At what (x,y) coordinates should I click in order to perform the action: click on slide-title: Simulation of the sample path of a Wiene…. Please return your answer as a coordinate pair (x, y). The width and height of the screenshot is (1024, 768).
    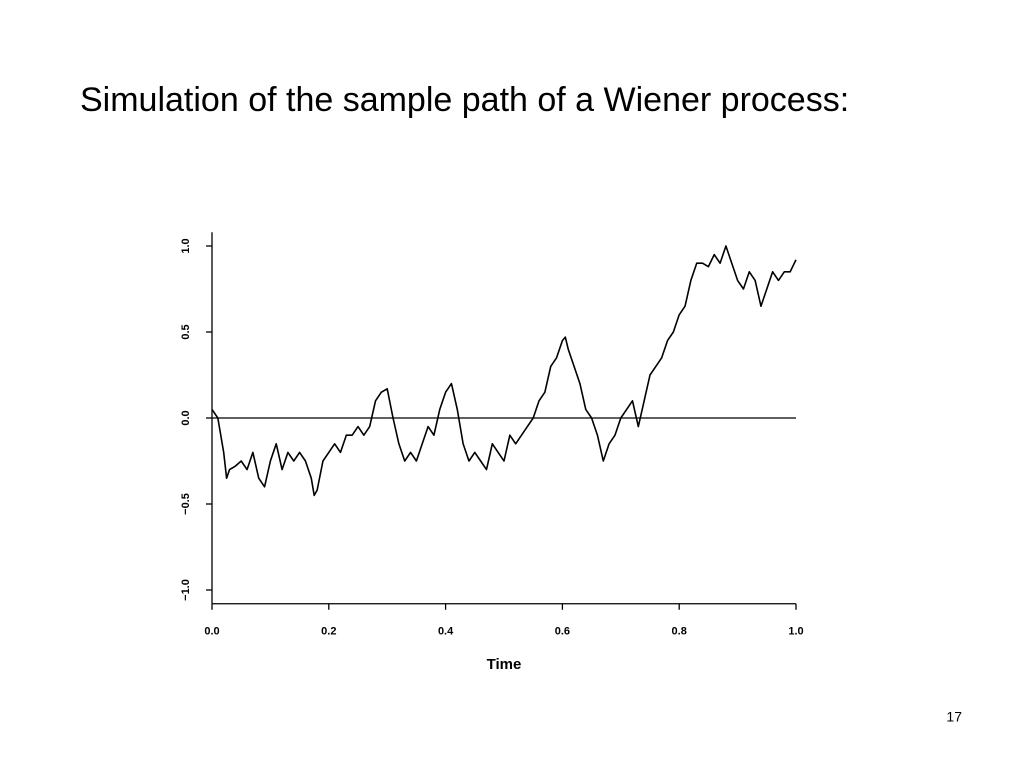
    Looking at the image, I should click on (464, 100).